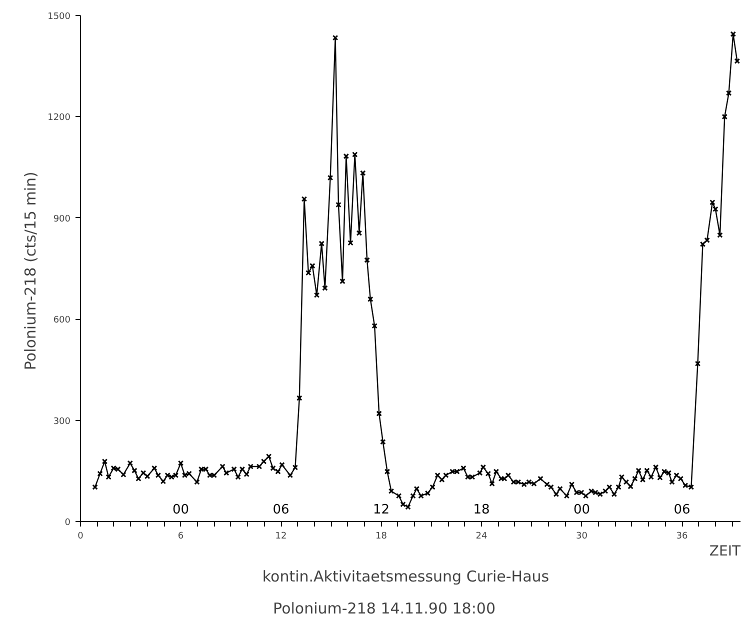  Describe the element at coordinates (384, 609) in the screenshot. I see `text: Polonium-218 14.11.90 18:00` at that location.